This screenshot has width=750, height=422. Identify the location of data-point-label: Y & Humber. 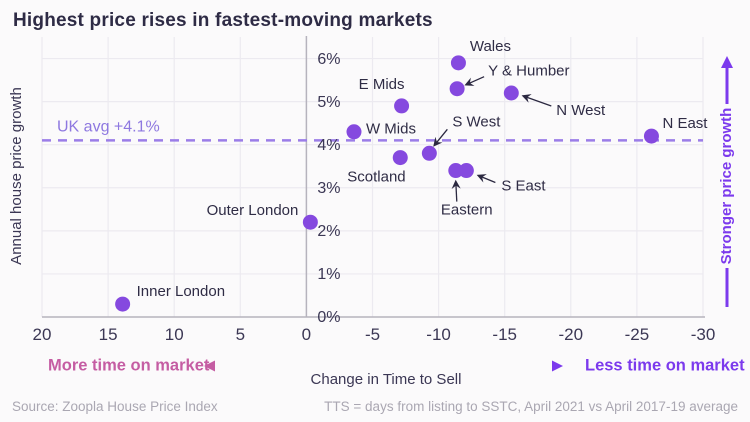
(528, 71).